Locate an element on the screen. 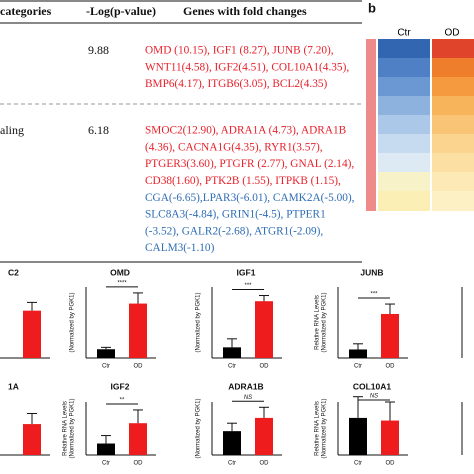 The width and height of the screenshot is (474, 474). gene-list-up: SMOC2(12.90), ADRA1A (4.73), ADRA1B is located at coordinates (245, 131).